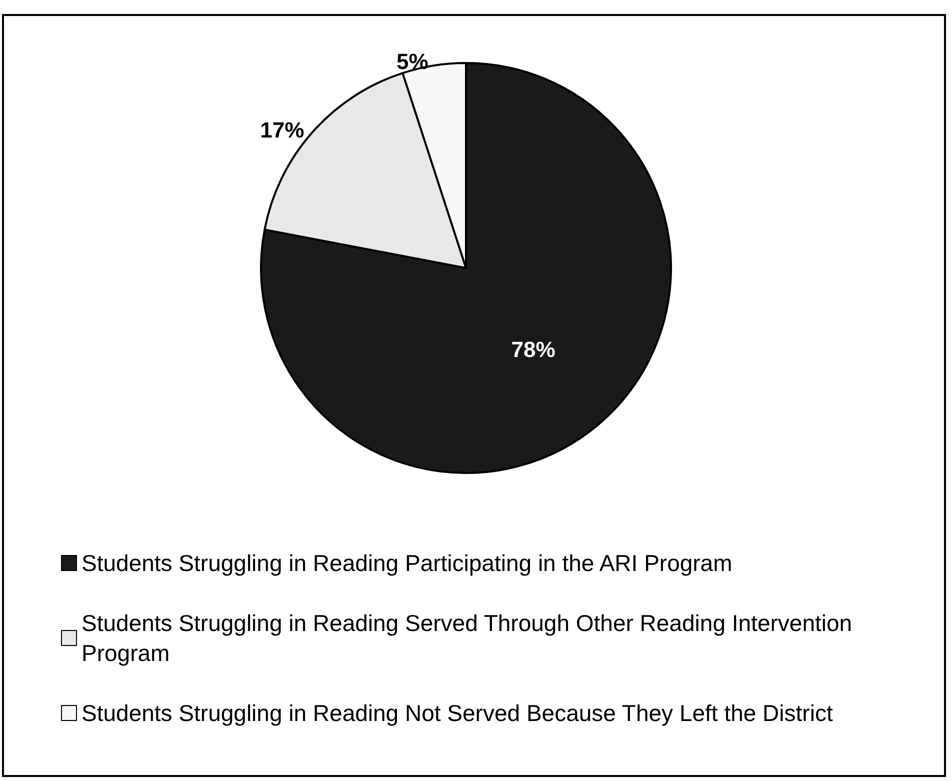 Image resolution: width=952 pixels, height=781 pixels. I want to click on legend-label: Students Struggling in Reading Served Through Other Reading Intervention Program, so click(470, 638).